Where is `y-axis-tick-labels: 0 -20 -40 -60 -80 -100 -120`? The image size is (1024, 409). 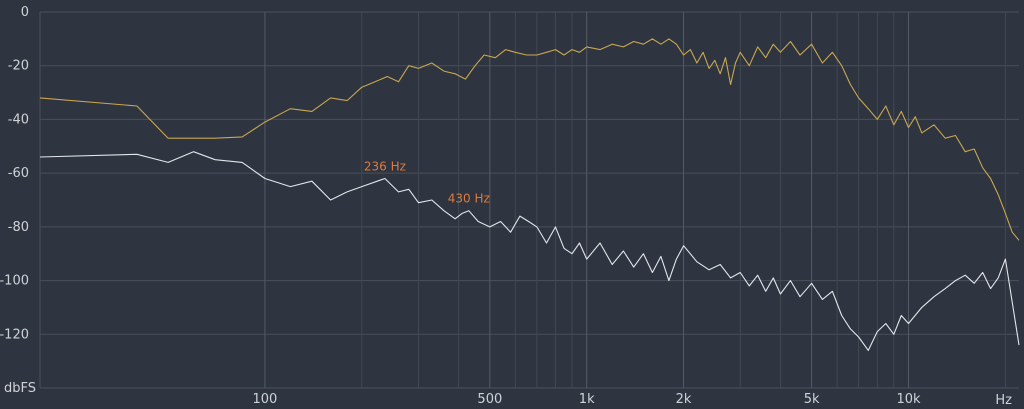
y-axis-tick-labels: 0 -20 -40 -60 -80 -100 -120 is located at coordinates (14, 173).